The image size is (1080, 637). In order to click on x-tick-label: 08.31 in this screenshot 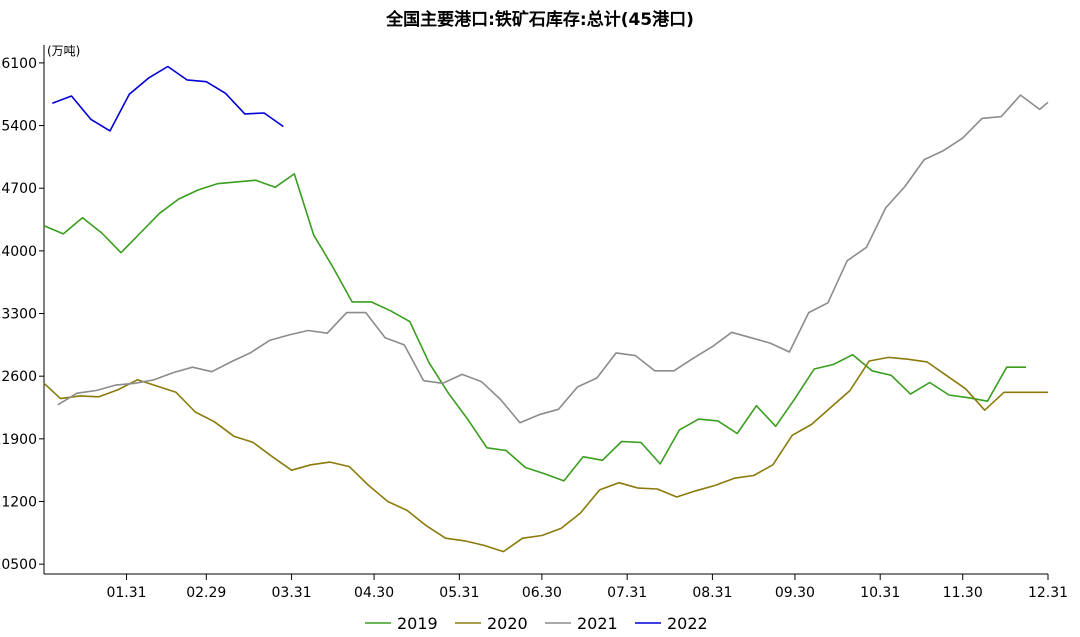, I will do `click(712, 593)`.